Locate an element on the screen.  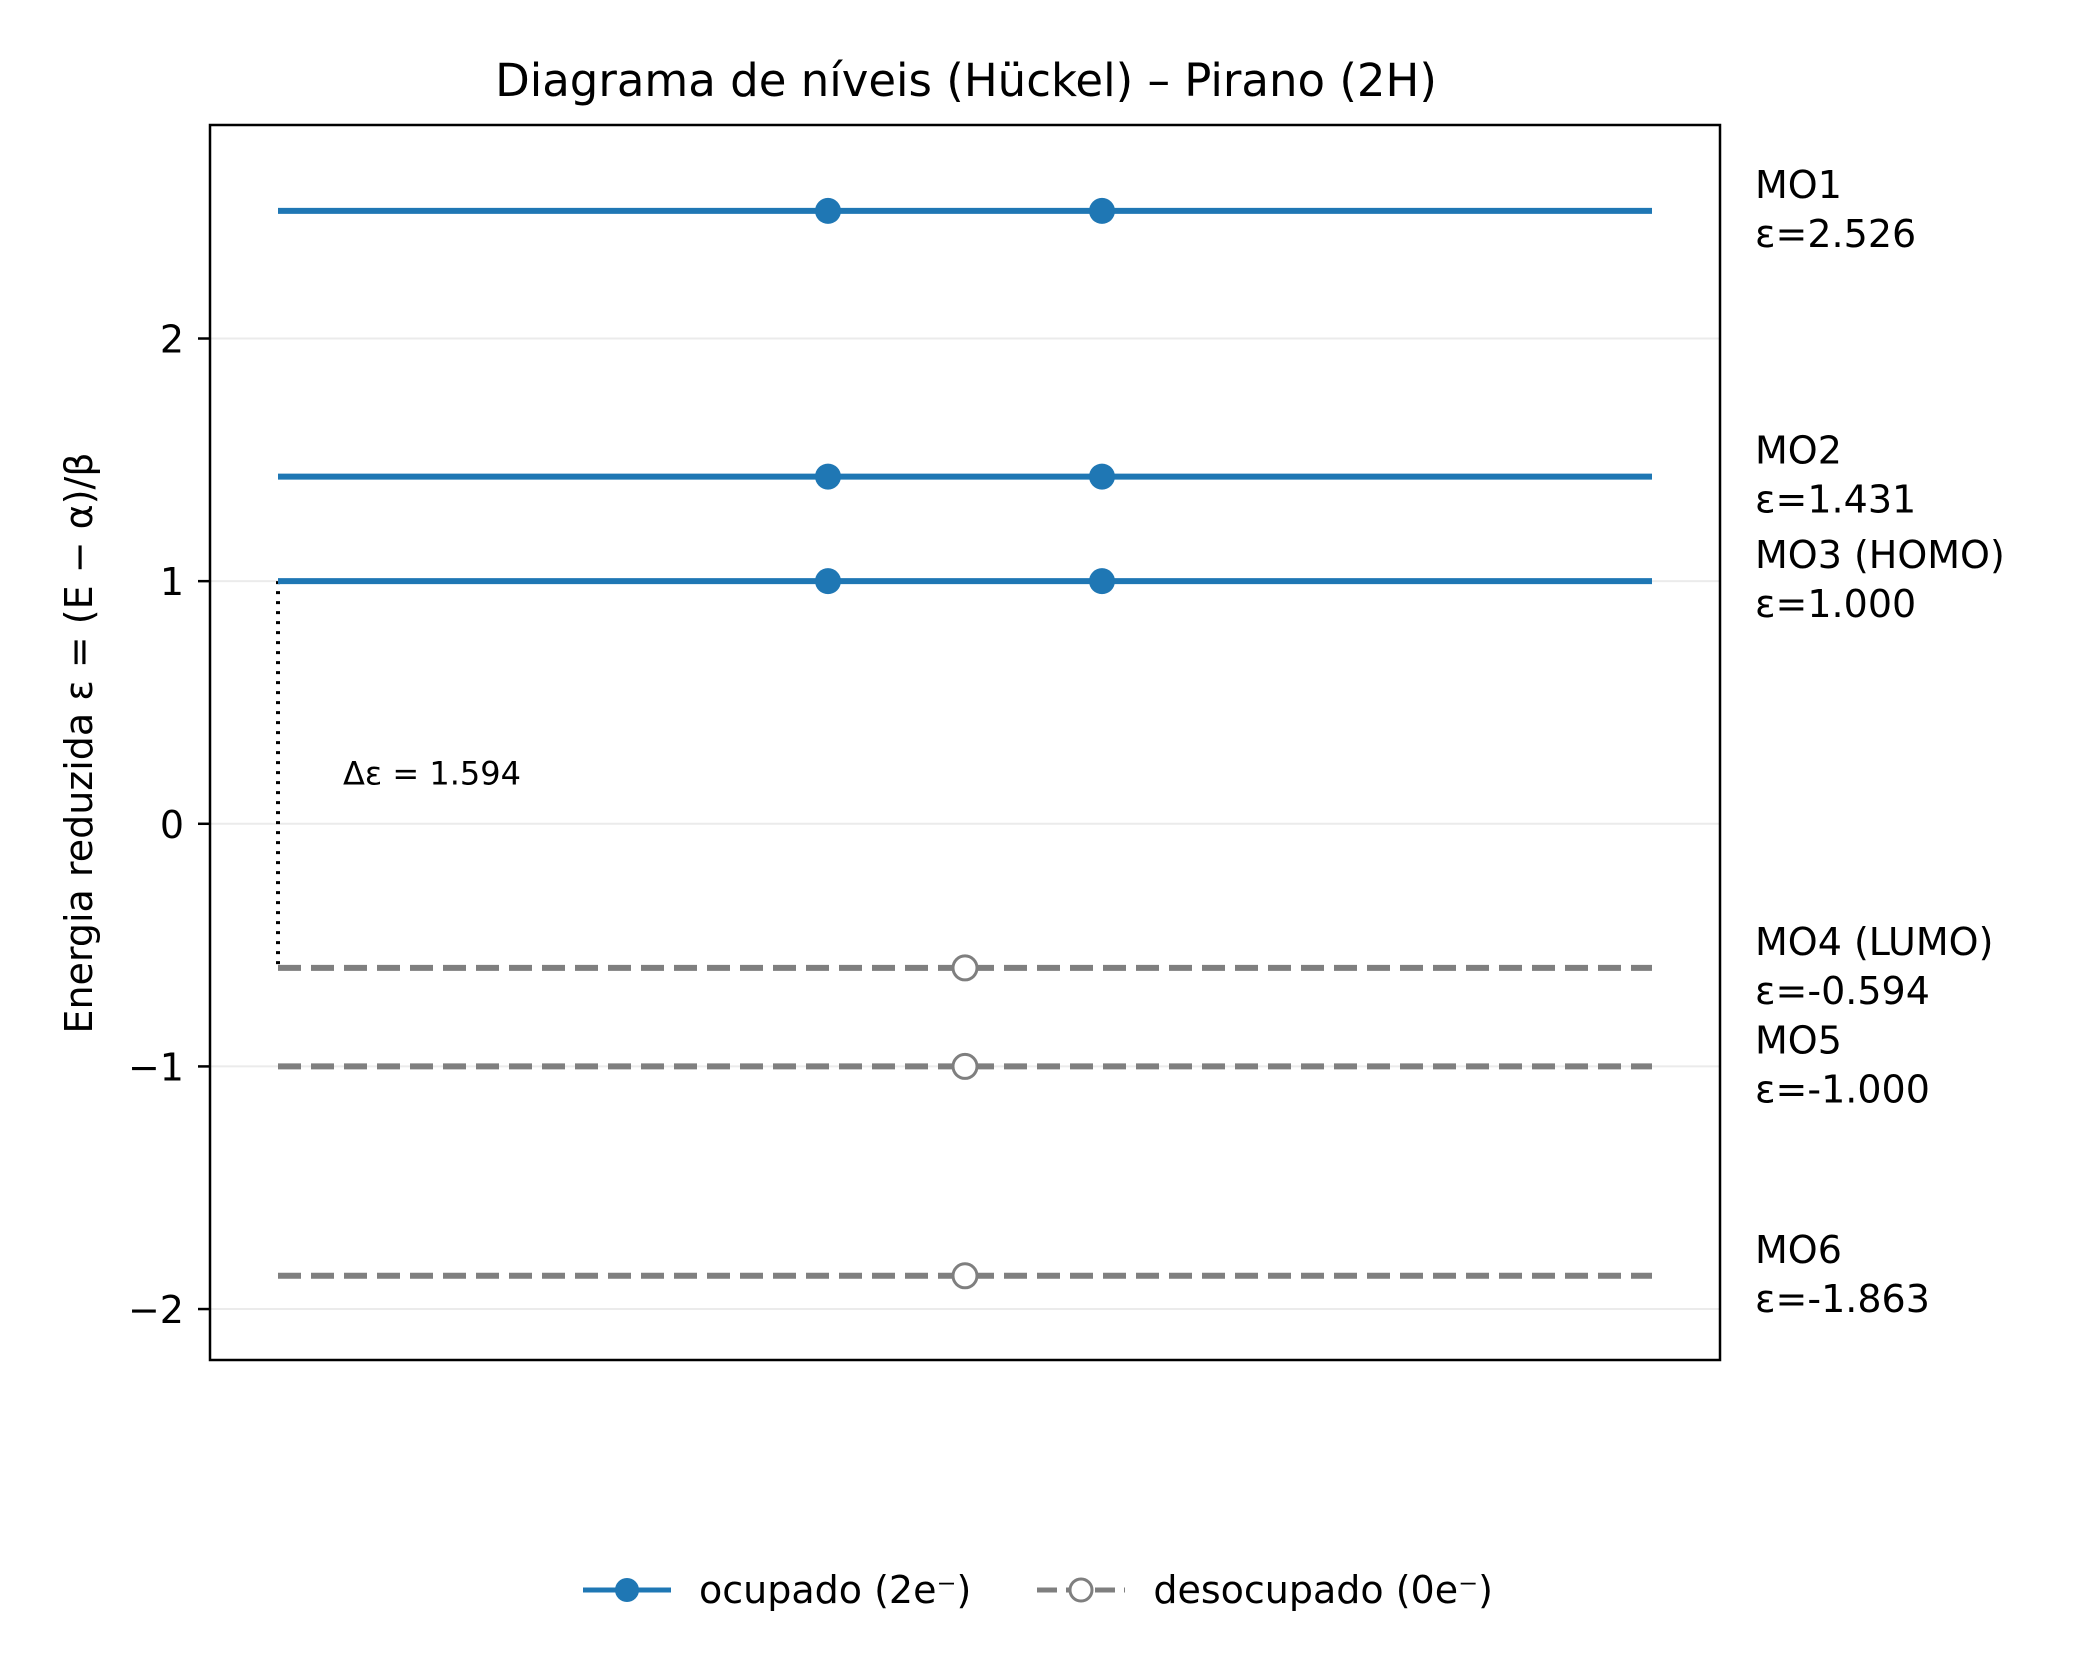
y-axis-ticks: 2 1 0 −1 −2 is located at coordinates (169, 825).